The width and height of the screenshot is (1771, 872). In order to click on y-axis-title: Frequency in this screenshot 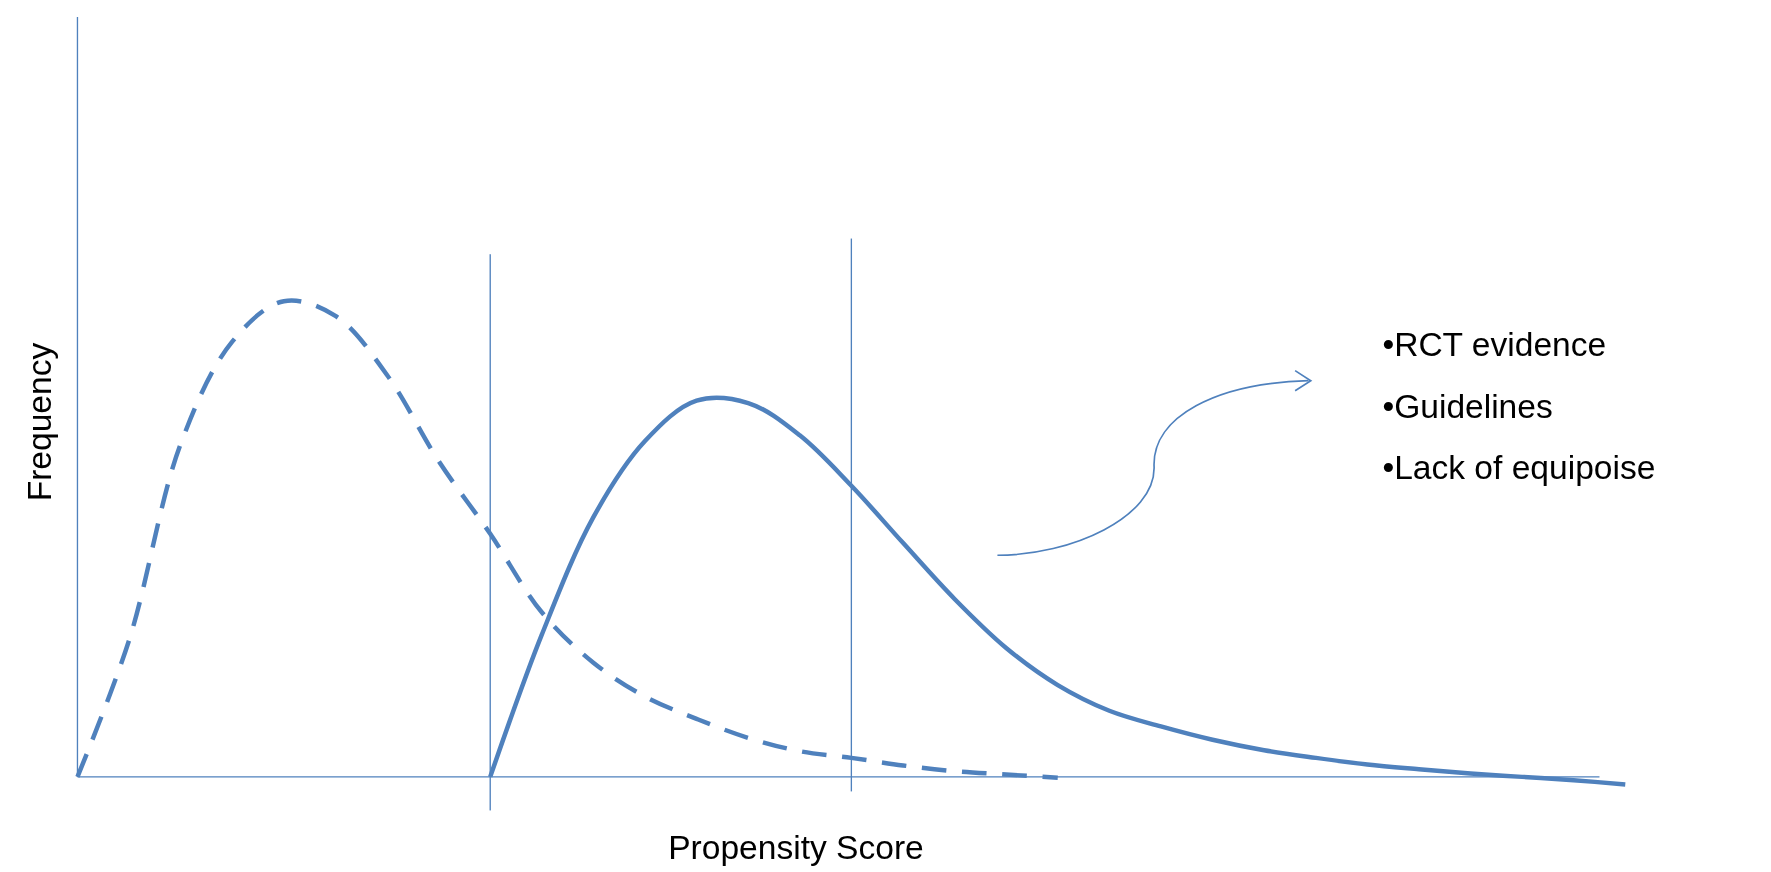, I will do `click(39, 422)`.